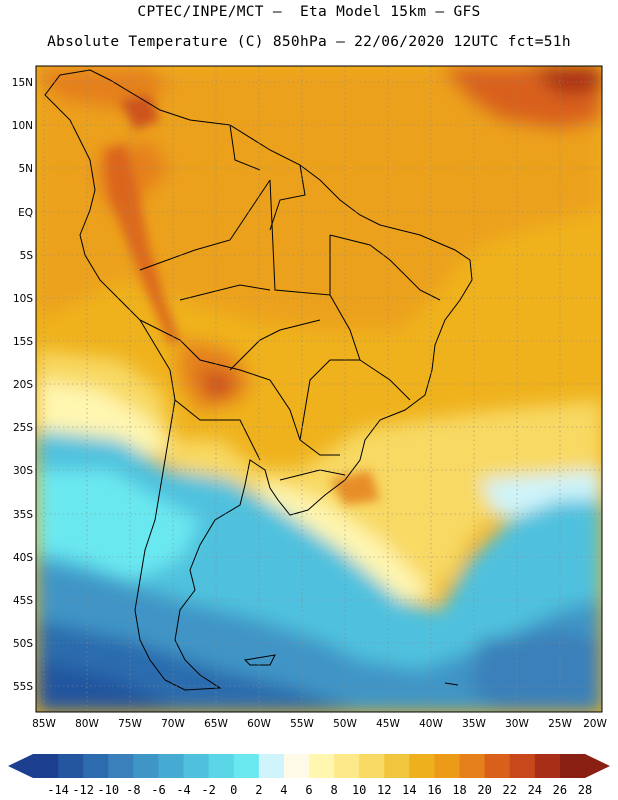 The image size is (618, 800). Describe the element at coordinates (23, 687) in the screenshot. I see `lat-label: 55S` at that location.